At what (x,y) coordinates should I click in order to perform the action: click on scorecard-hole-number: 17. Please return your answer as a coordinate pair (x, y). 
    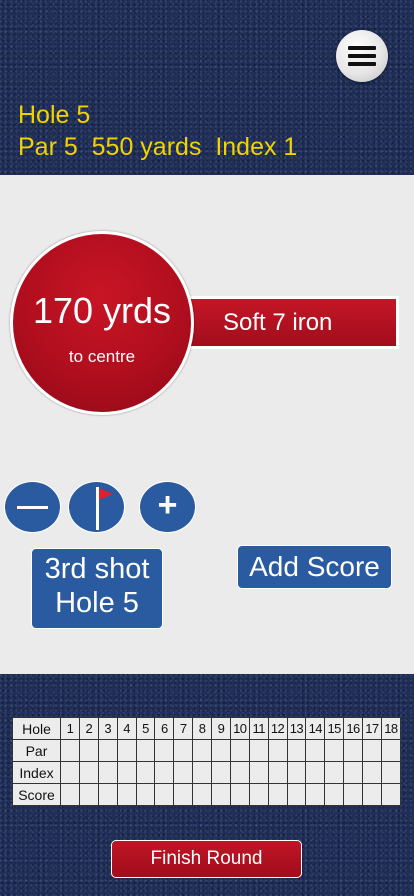
    Looking at the image, I should click on (372, 728).